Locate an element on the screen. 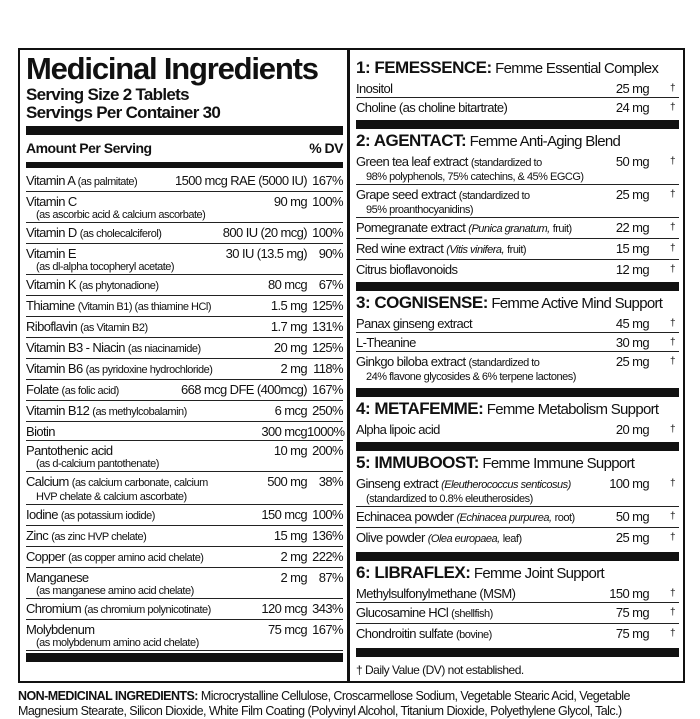 The image size is (700, 719). daily-value: 250% is located at coordinates (327, 410).